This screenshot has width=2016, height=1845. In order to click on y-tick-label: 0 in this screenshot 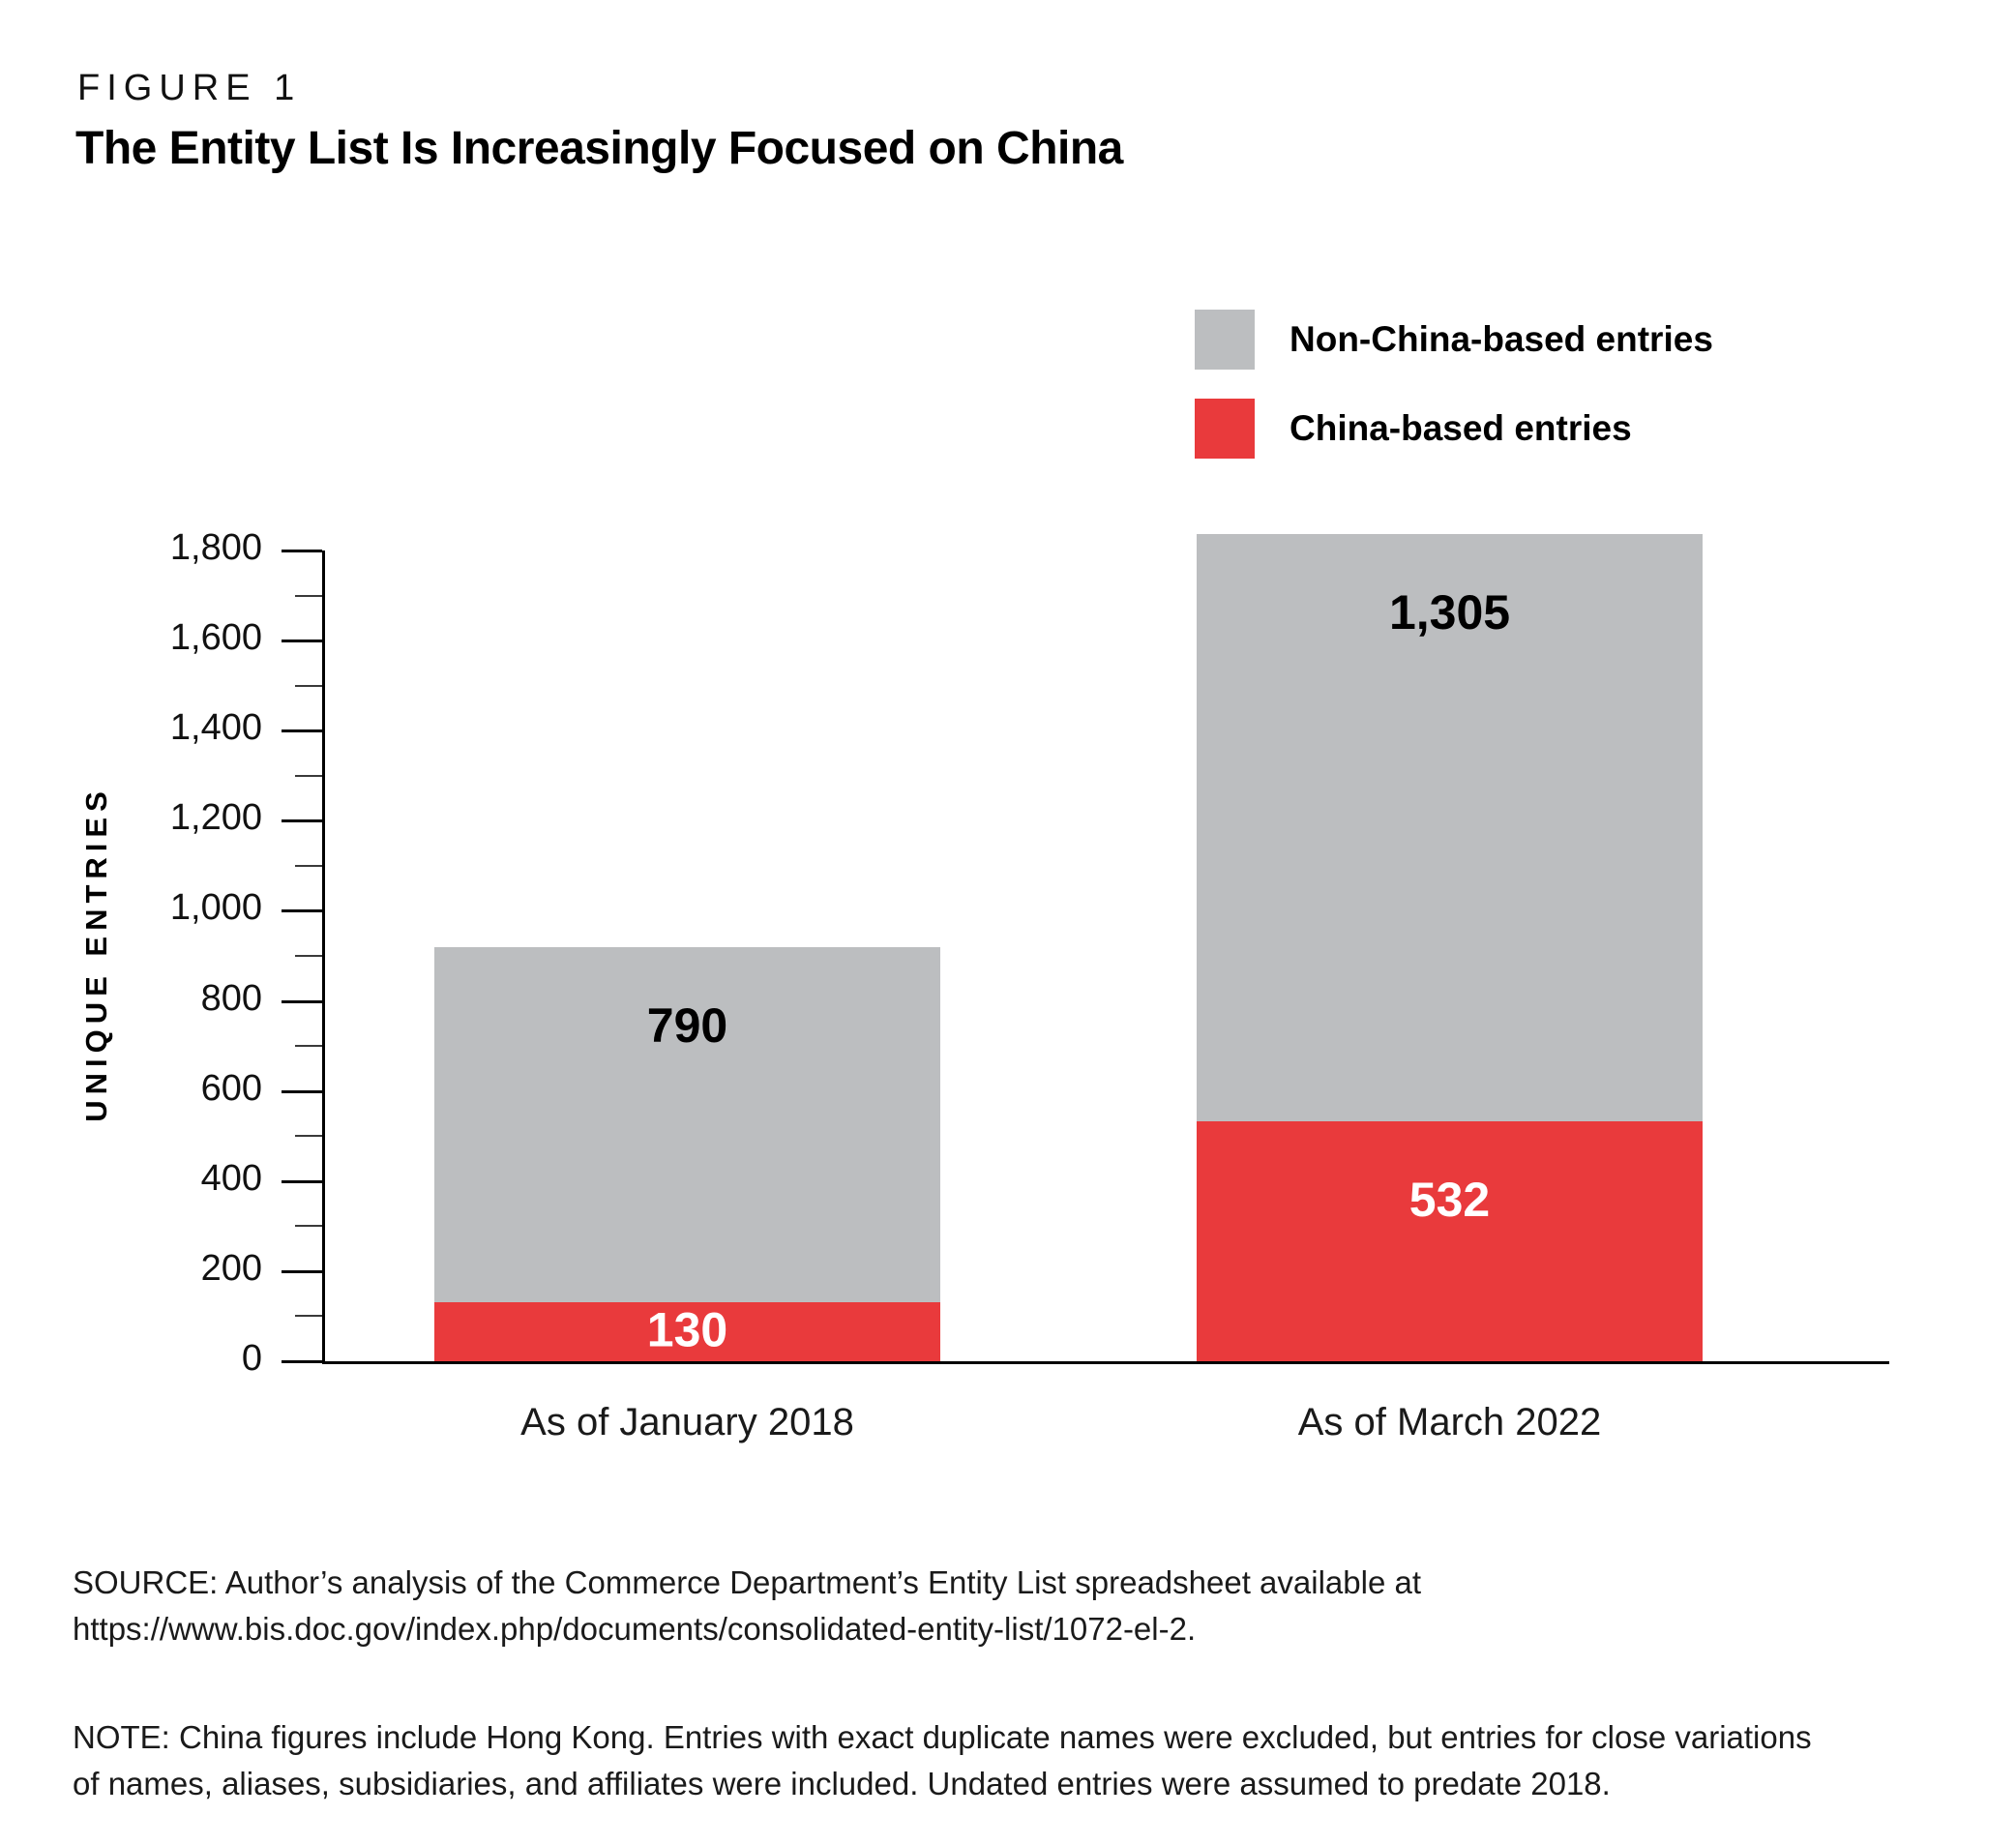, I will do `click(251, 1358)`.